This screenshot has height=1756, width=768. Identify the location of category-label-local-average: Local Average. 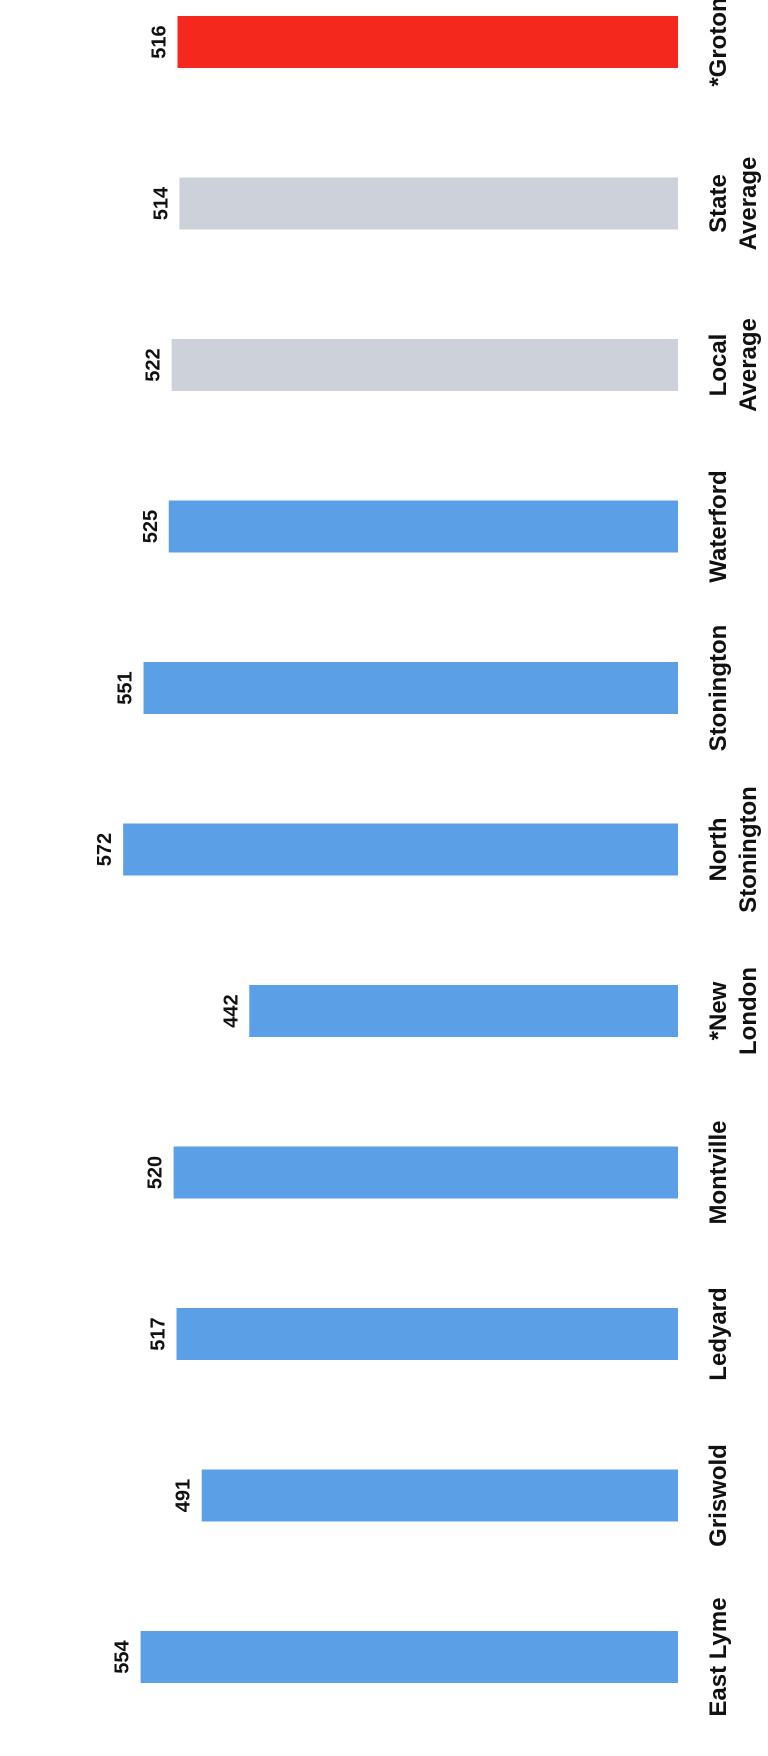
(733, 365).